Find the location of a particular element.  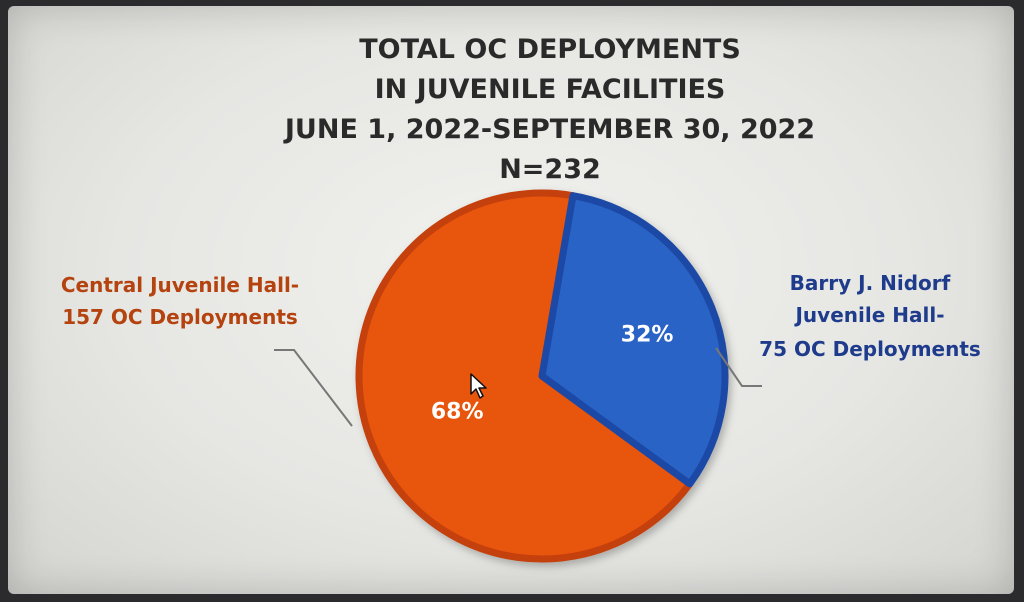

nidorf-label-line-2: Juvenile Hall- is located at coordinates (868, 315).